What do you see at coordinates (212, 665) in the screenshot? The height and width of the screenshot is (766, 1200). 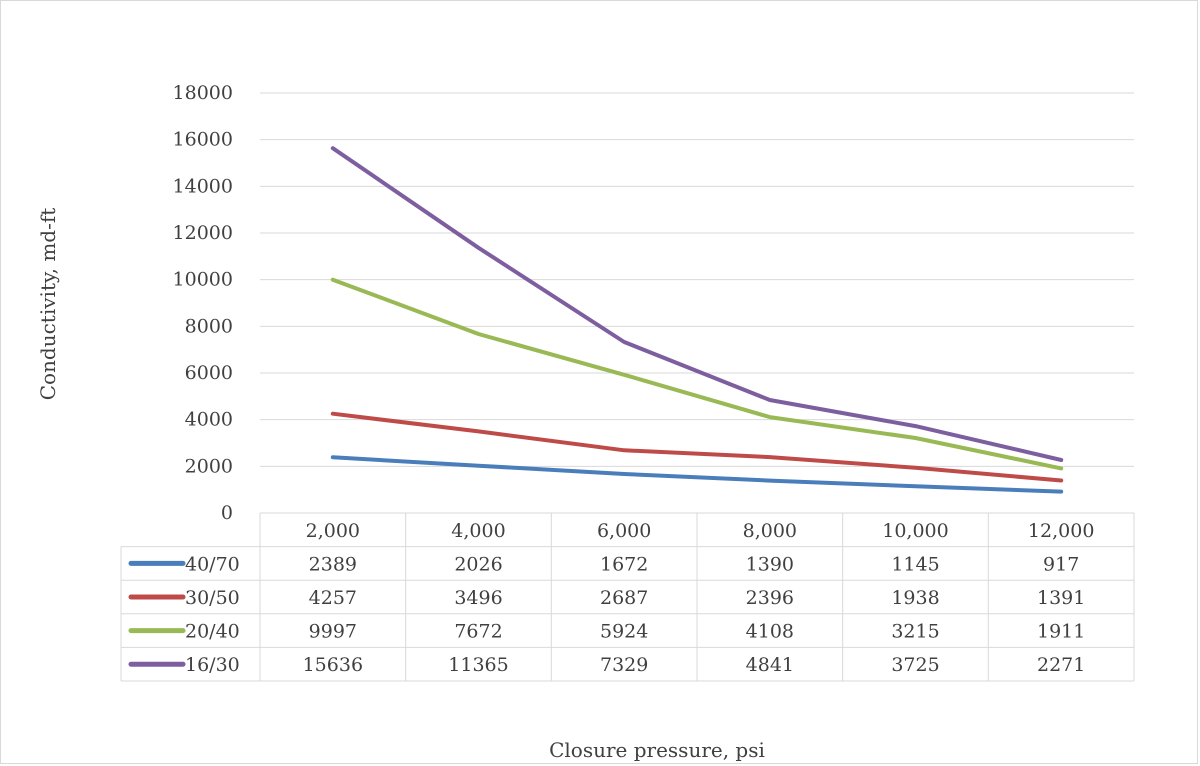 I see `legend-label: 16/30` at bounding box center [212, 665].